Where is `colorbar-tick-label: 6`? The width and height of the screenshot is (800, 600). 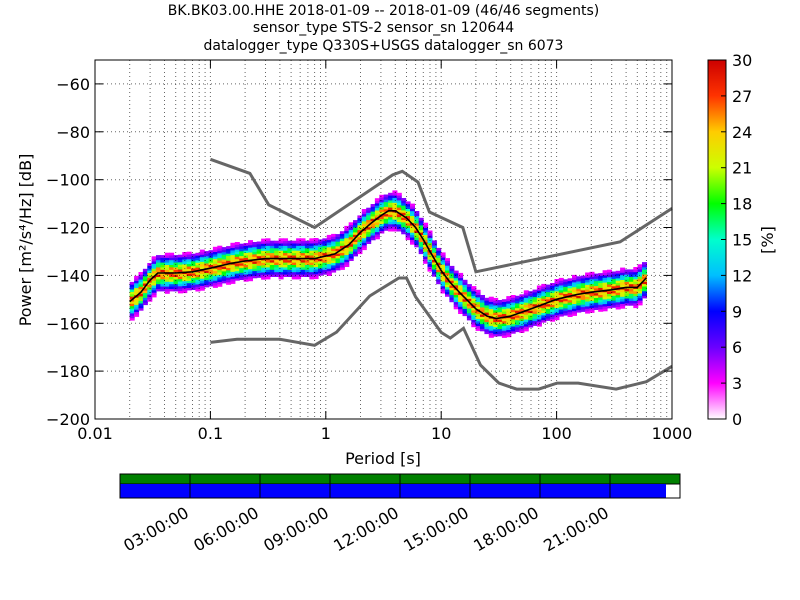 colorbar-tick-label: 6 is located at coordinates (737, 347).